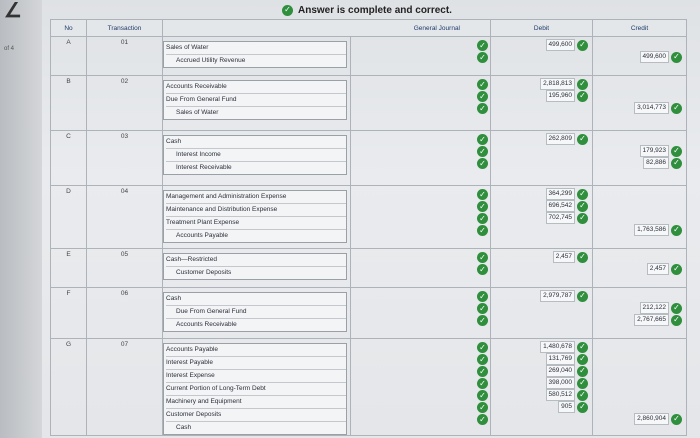 The image size is (700, 438). Describe the element at coordinates (539, 257) in the screenshot. I see `debit-amount: 2,457 ✓` at that location.